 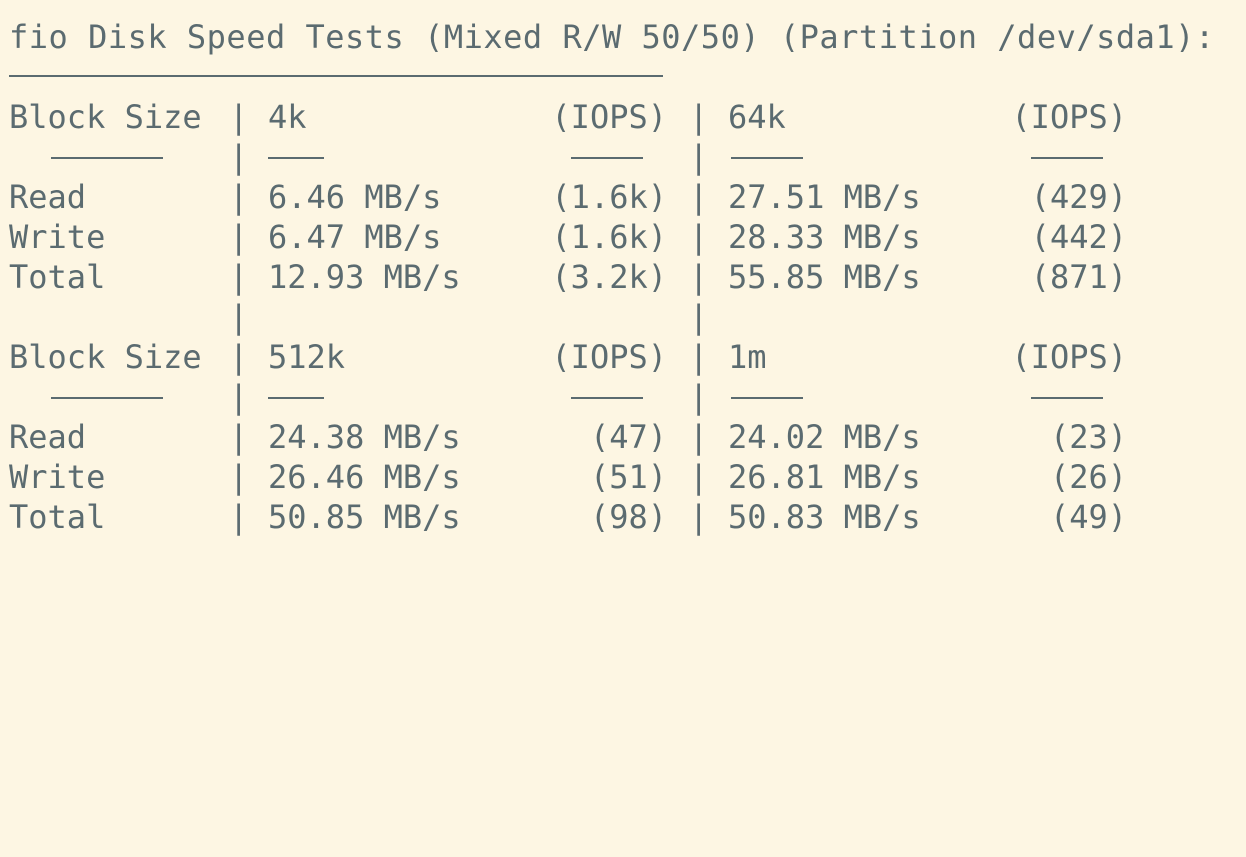 What do you see at coordinates (824, 437) in the screenshot?
I see `speed-value: 24.02 MB/s` at bounding box center [824, 437].